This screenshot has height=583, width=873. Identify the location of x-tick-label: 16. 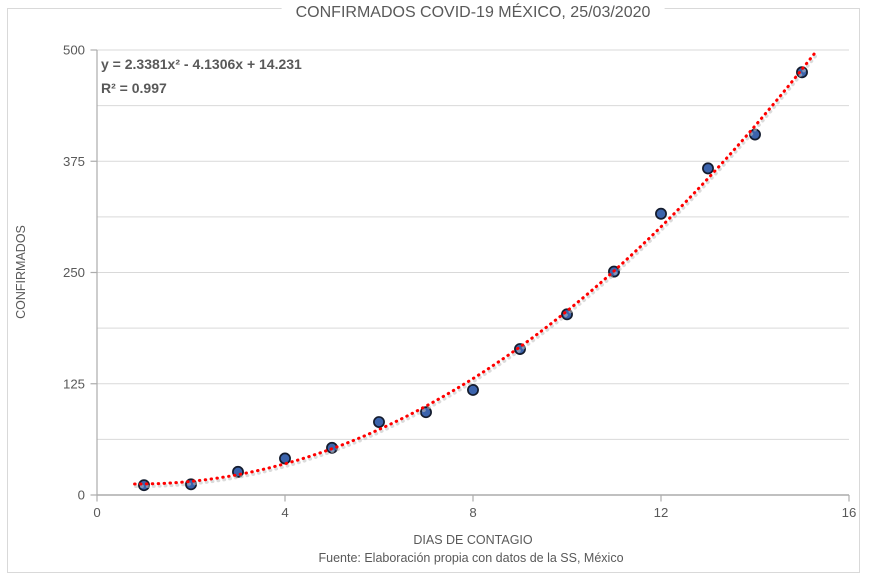
(849, 512).